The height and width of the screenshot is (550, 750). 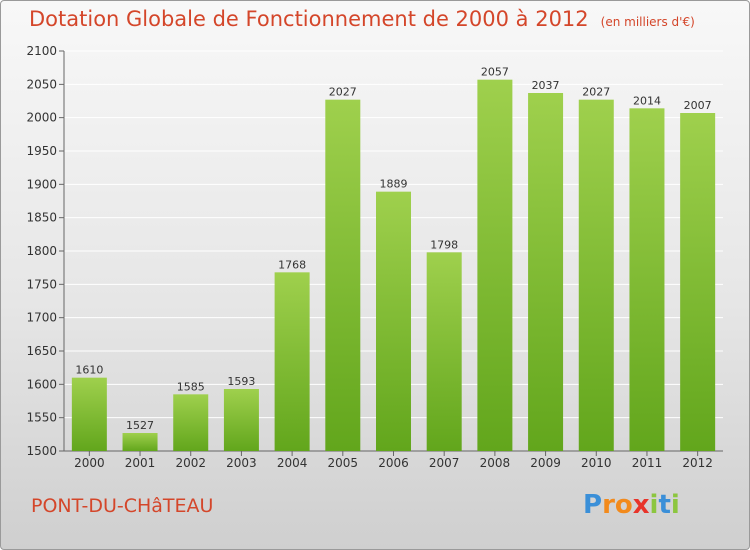 I want to click on y-tick-label: 1600, so click(x=41, y=384).